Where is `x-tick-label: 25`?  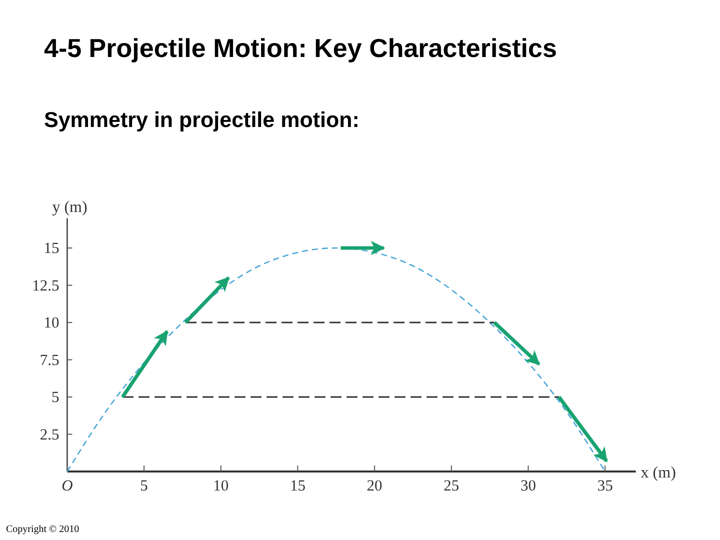
x-tick-label: 25 is located at coordinates (452, 486).